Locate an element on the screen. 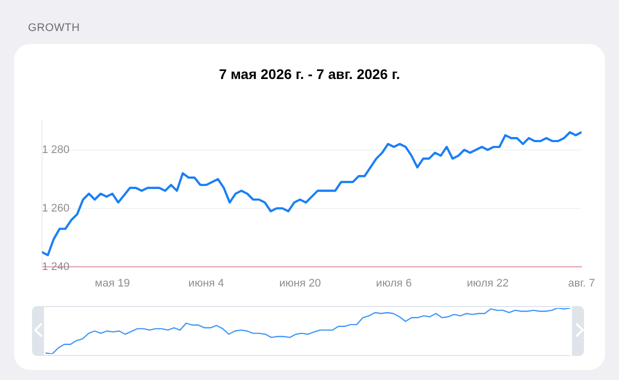  chart-title: GROWTH is located at coordinates (54, 28).